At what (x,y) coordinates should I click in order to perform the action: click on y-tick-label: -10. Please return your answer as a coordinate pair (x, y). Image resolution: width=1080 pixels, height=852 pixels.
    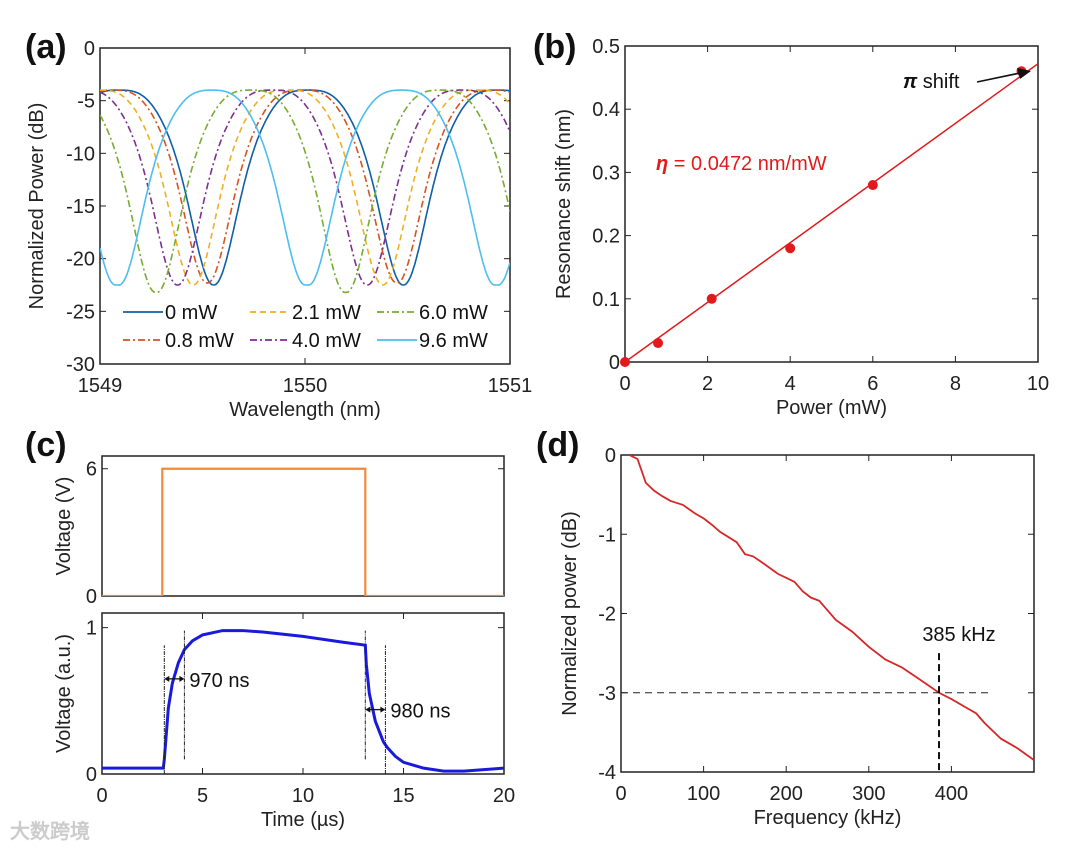
    Looking at the image, I should click on (80, 154).